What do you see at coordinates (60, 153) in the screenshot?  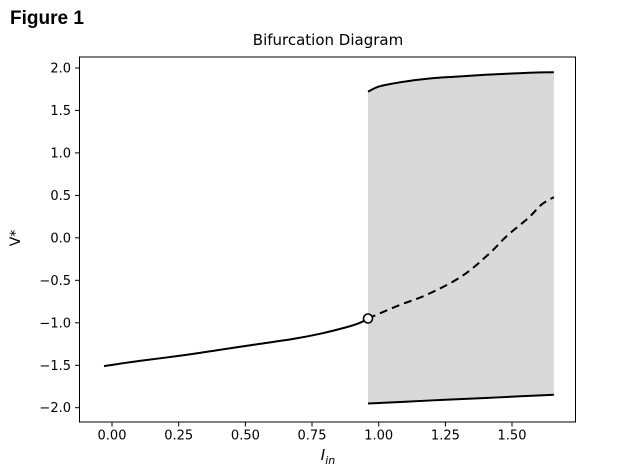 I see `y-tick-label: 1.0` at bounding box center [60, 153].